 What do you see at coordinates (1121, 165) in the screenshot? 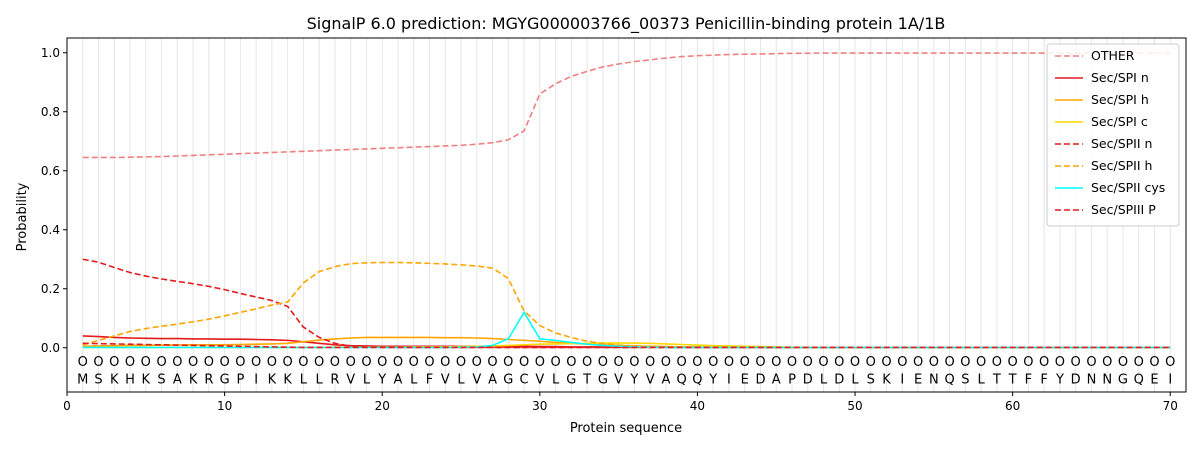
I see `legend-label: Sec/SPII h` at bounding box center [1121, 165].